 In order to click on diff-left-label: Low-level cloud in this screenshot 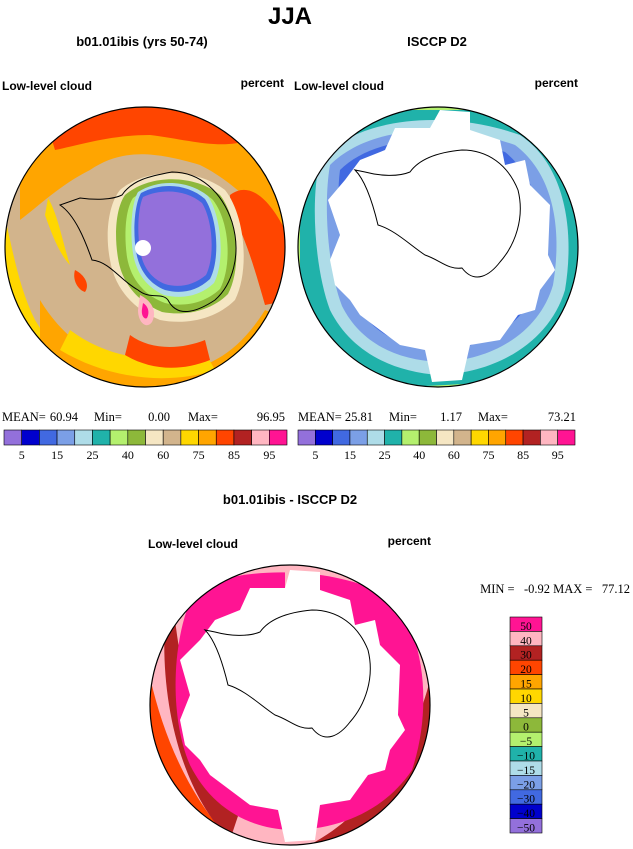, I will do `click(193, 544)`.